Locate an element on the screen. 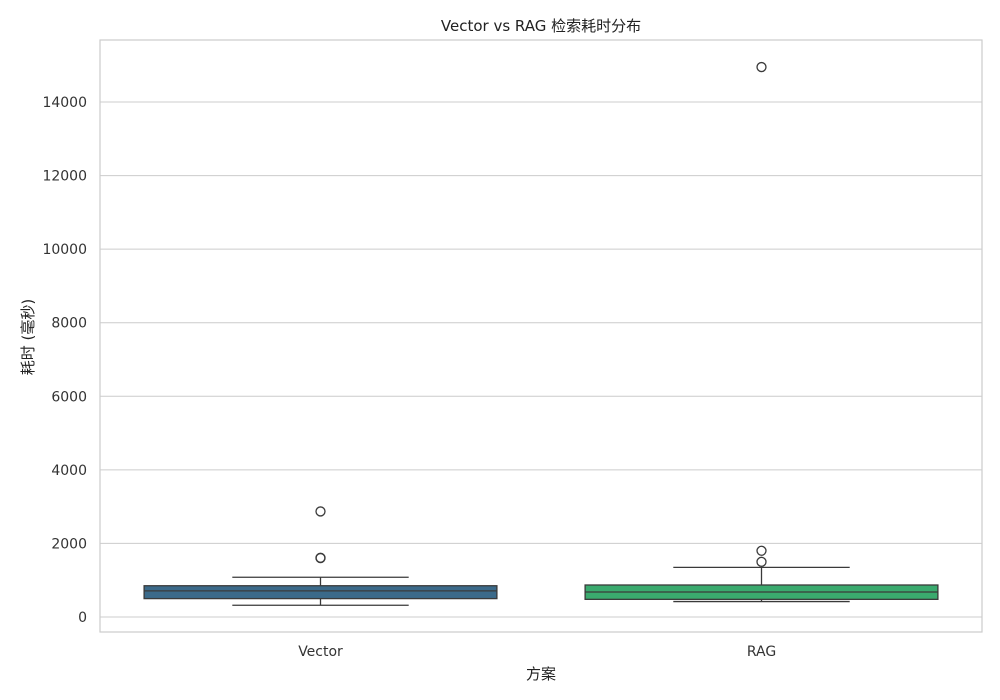 The width and height of the screenshot is (1000, 700). y-tick-label: 14000 is located at coordinates (64, 103).